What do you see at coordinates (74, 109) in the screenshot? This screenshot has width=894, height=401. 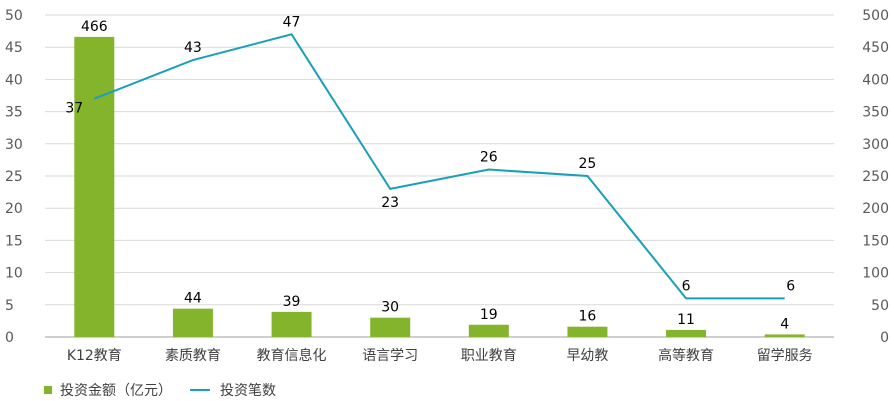 I see `line-value-label: 37` at bounding box center [74, 109].